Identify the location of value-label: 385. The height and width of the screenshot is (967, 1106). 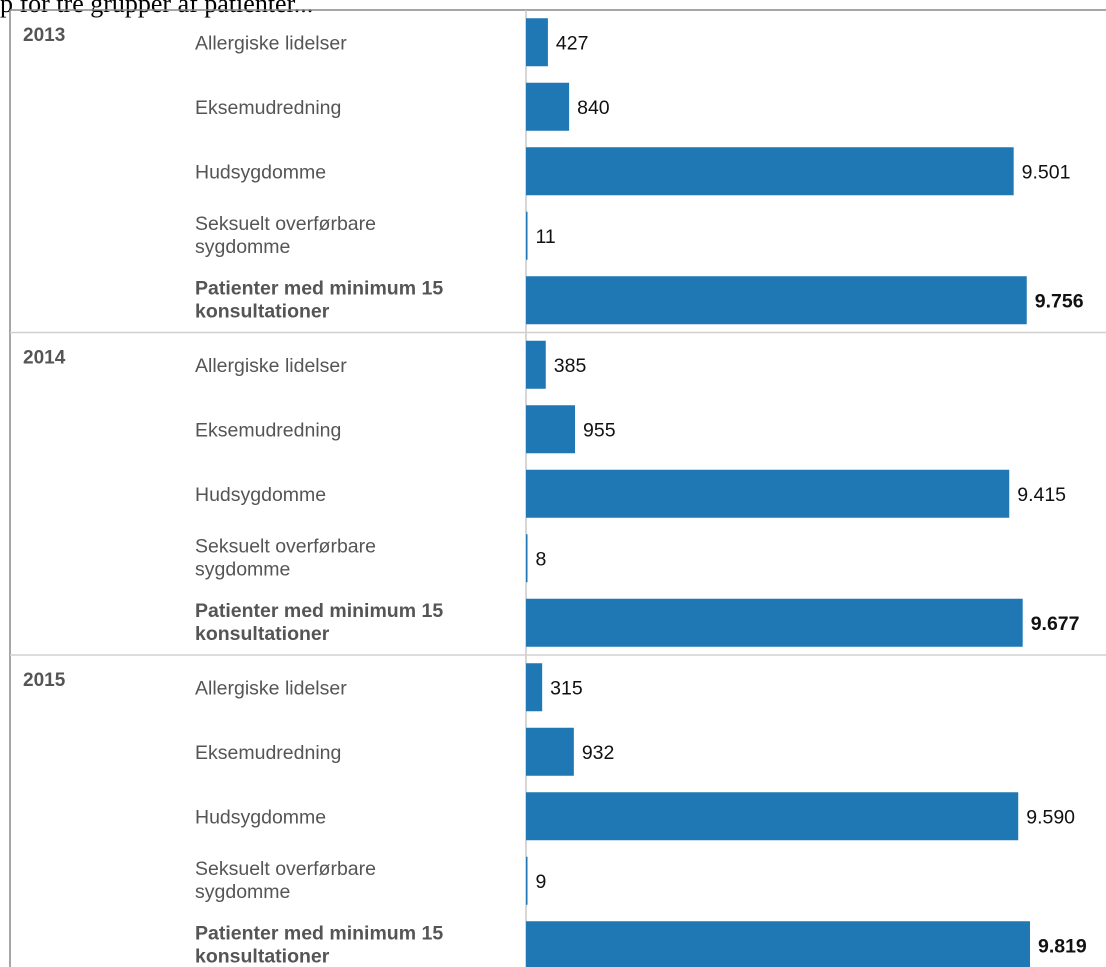
(570, 366).